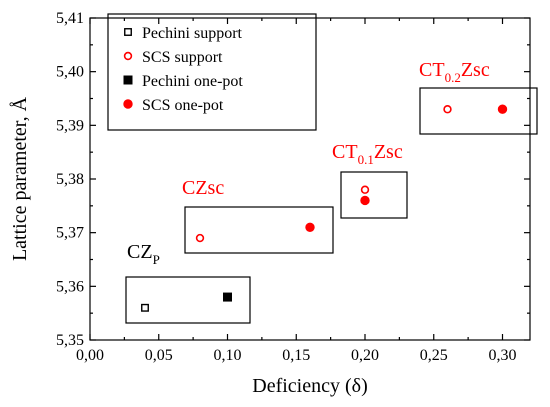  I want to click on y-tick-label: 5,38, so click(70, 179).